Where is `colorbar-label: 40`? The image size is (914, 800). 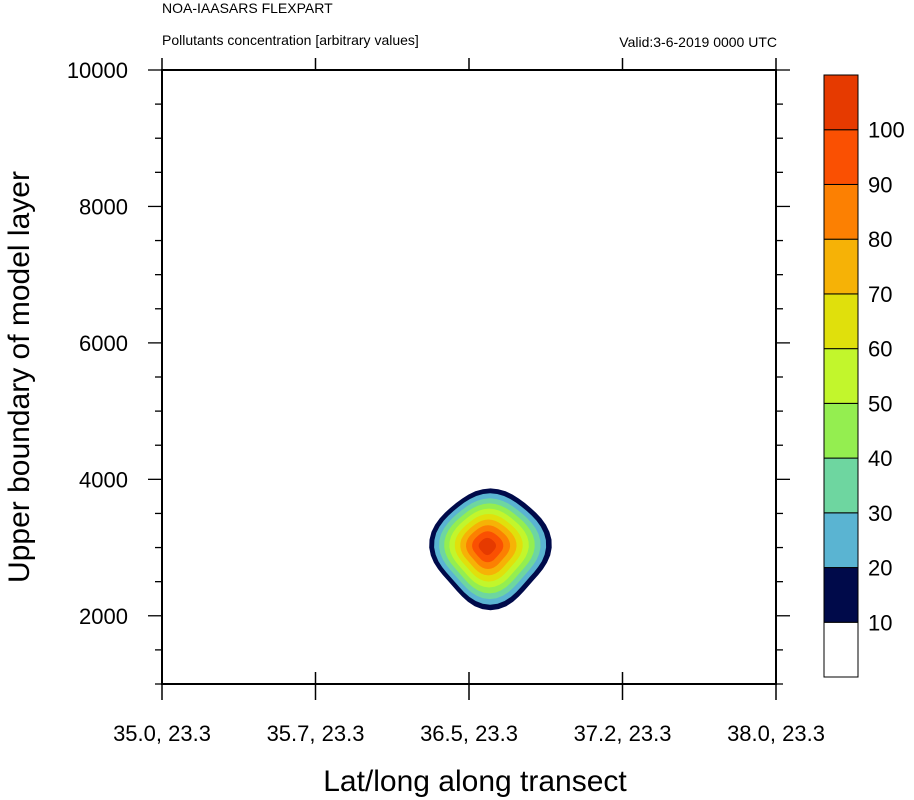
colorbar-label: 40 is located at coordinates (880, 458).